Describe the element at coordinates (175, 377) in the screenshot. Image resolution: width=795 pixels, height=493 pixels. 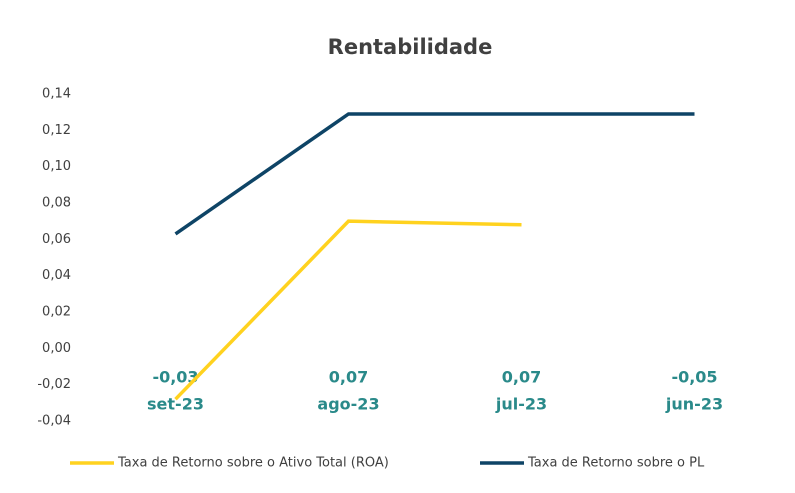
I see `annotation: -0,03` at that location.